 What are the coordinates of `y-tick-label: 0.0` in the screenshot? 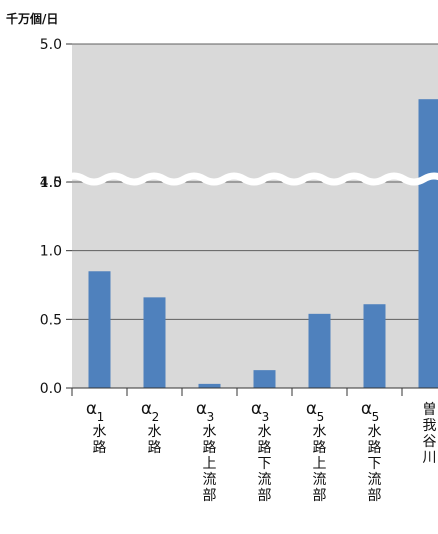 It's located at (51, 389).